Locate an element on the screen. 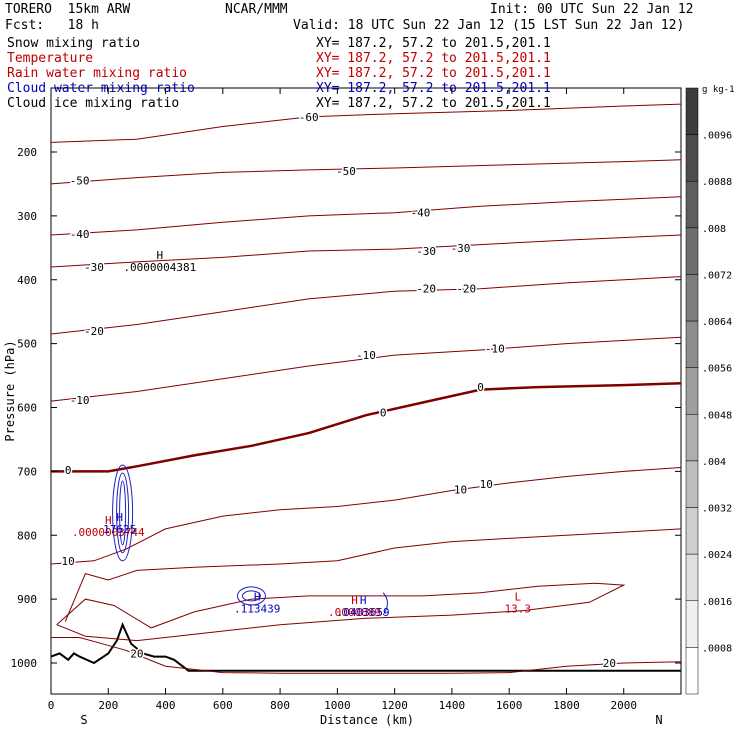 The image size is (740, 740). field-xy-temperature: XY= 187.2, 57.2 to 201.5,201.1 is located at coordinates (433, 58).